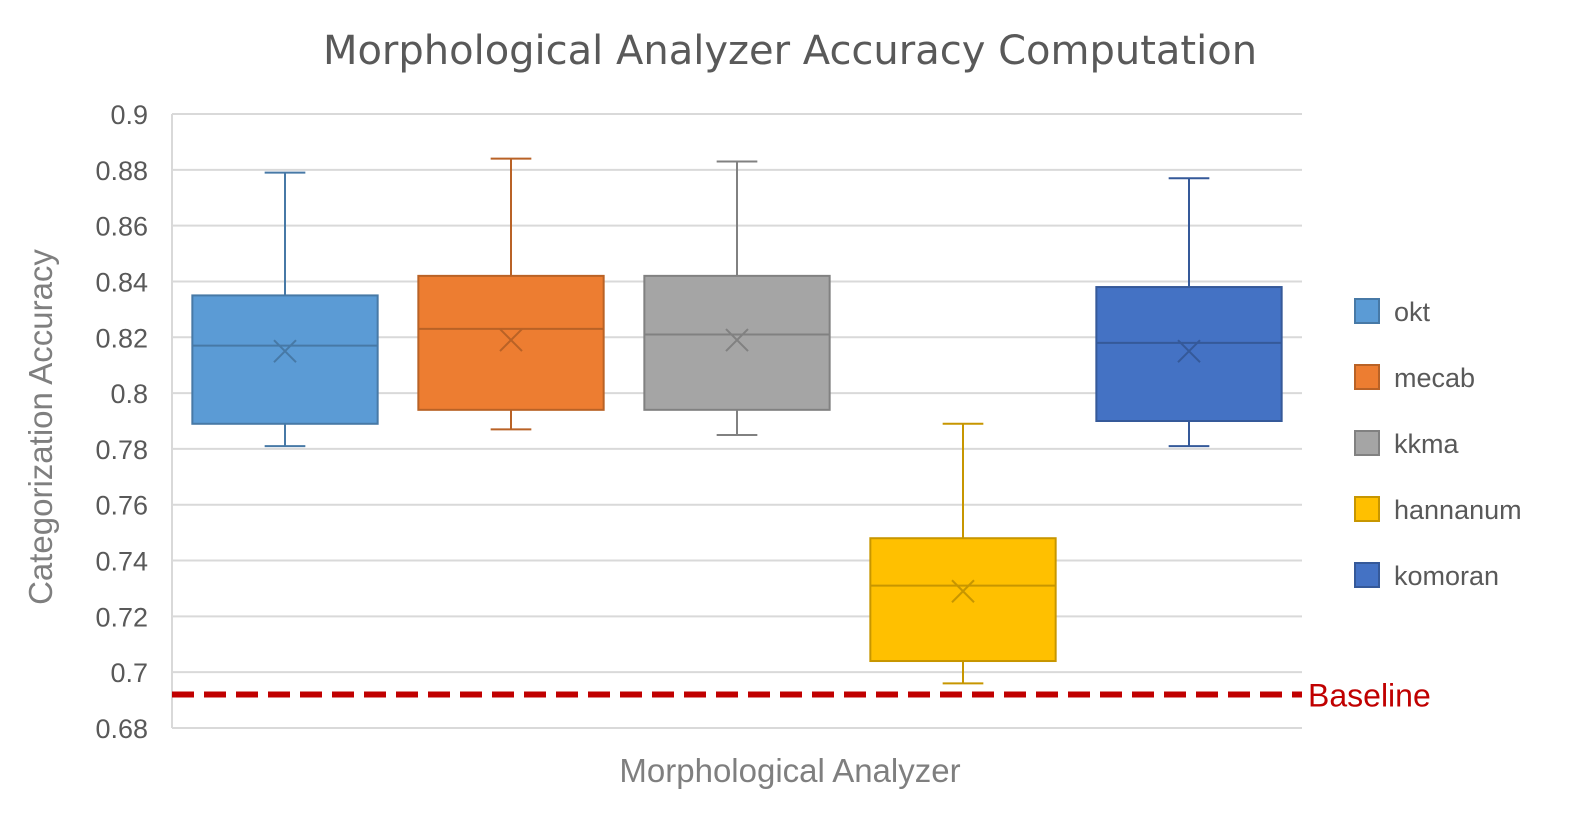 This screenshot has height=814, width=1571. What do you see at coordinates (40, 427) in the screenshot?
I see `y-axis-label: Categorization Accuracy` at bounding box center [40, 427].